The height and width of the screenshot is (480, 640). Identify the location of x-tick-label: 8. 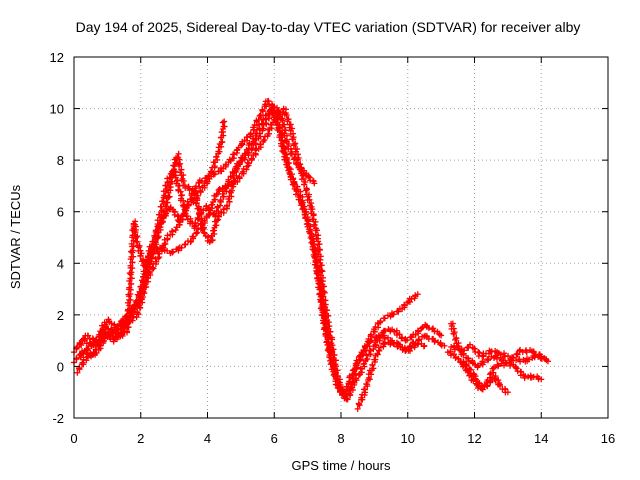
(340, 438).